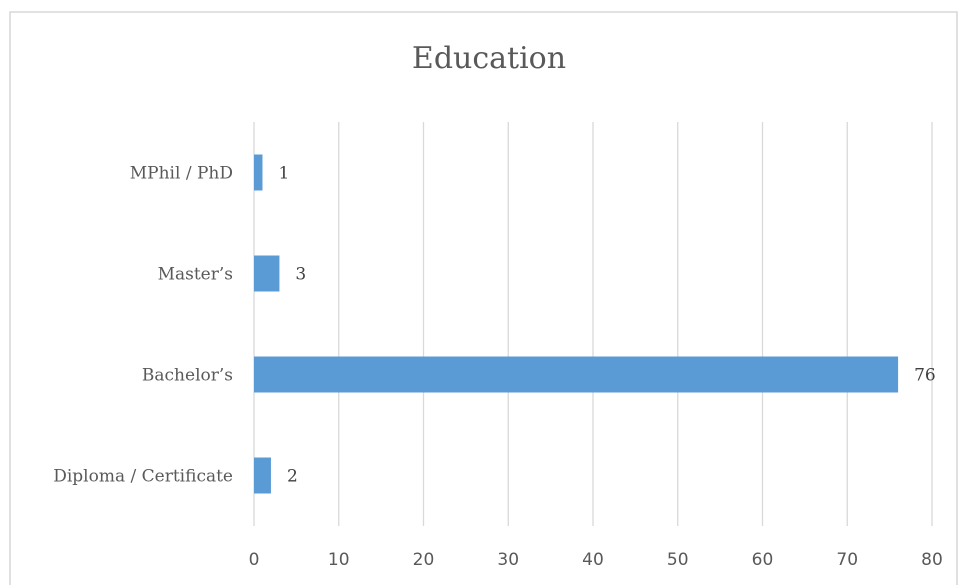  Describe the element at coordinates (508, 560) in the screenshot. I see `x-tick-label-30: 30` at that location.